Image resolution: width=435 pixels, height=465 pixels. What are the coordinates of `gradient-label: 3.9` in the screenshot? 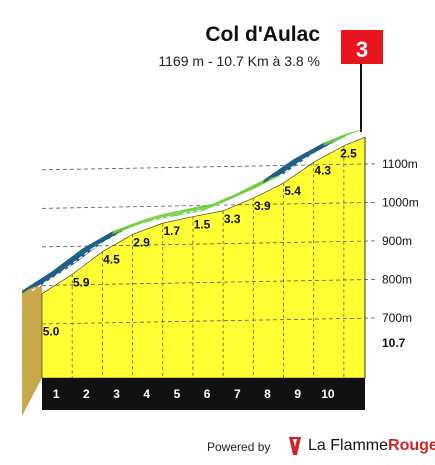 It's located at (262, 206).